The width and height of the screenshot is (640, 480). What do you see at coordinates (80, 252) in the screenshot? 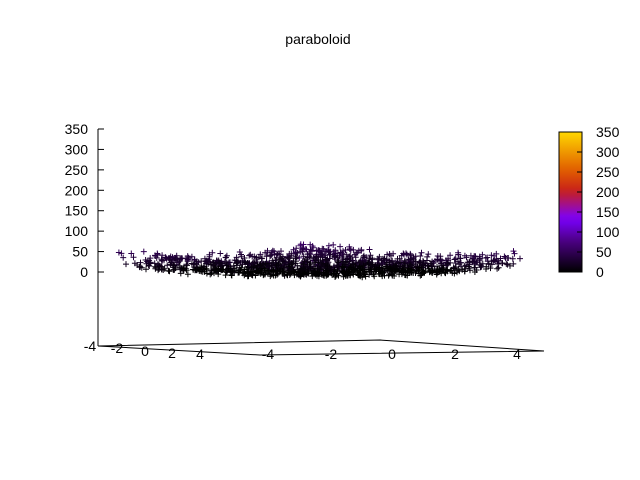
I see `z-tick-label: 50` at bounding box center [80, 252].